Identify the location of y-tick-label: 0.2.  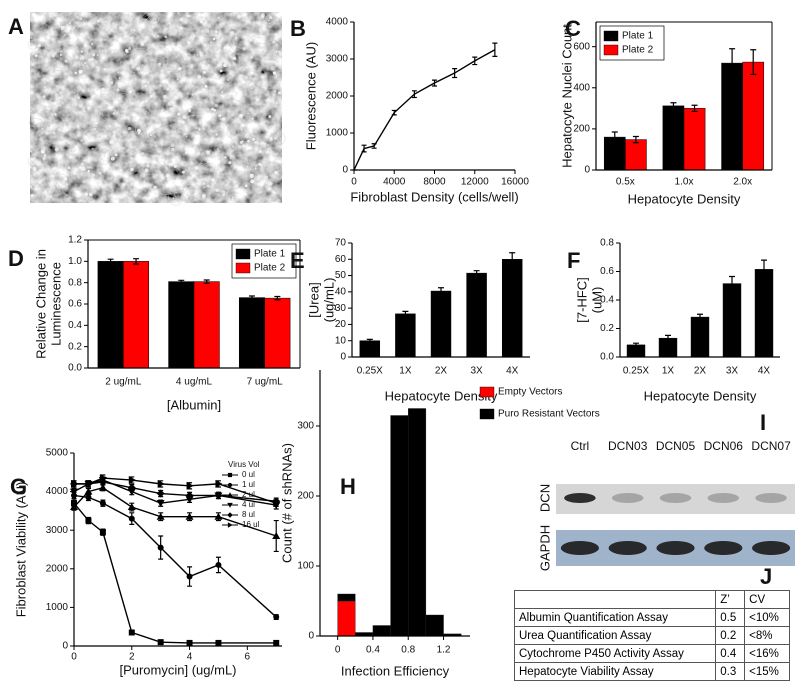
(75, 346).